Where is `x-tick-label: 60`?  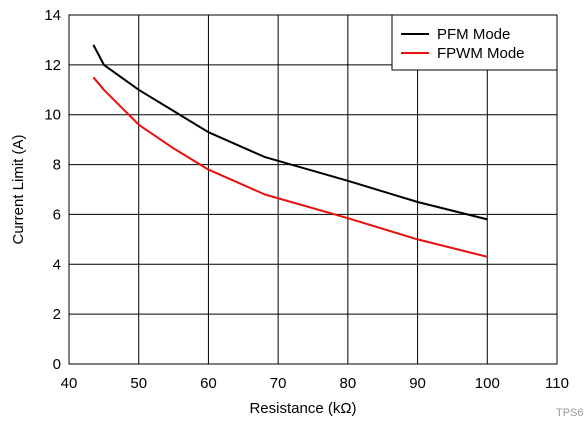 x-tick-label: 60 is located at coordinates (208, 383).